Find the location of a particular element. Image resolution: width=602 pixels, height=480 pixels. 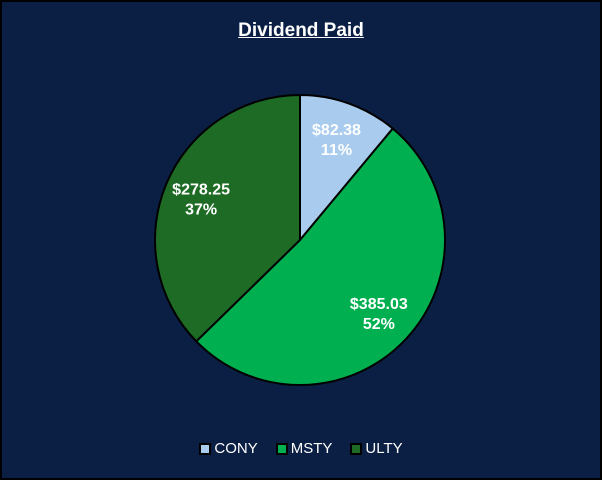

legend-item-msty: MSTY is located at coordinates (304, 448).